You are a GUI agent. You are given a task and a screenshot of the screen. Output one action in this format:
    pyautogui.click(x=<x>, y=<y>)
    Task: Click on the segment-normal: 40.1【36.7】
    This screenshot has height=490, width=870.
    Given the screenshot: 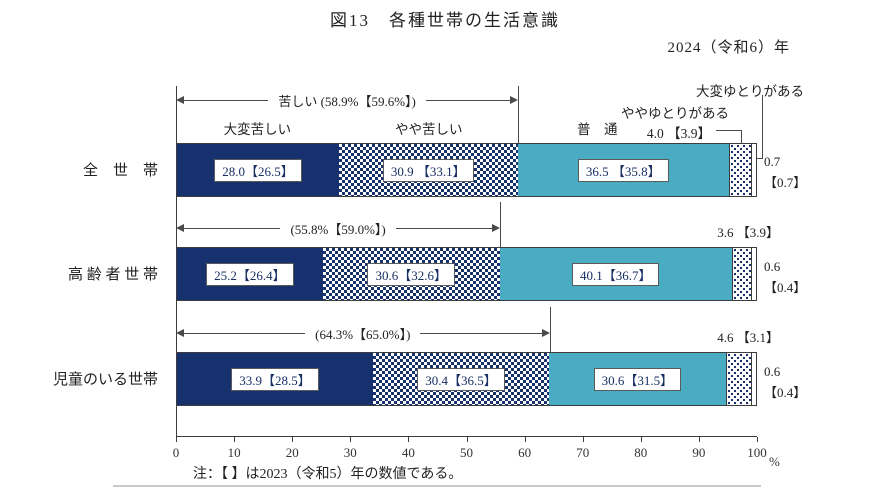 What is the action you would take?
    pyautogui.click(x=615, y=274)
    